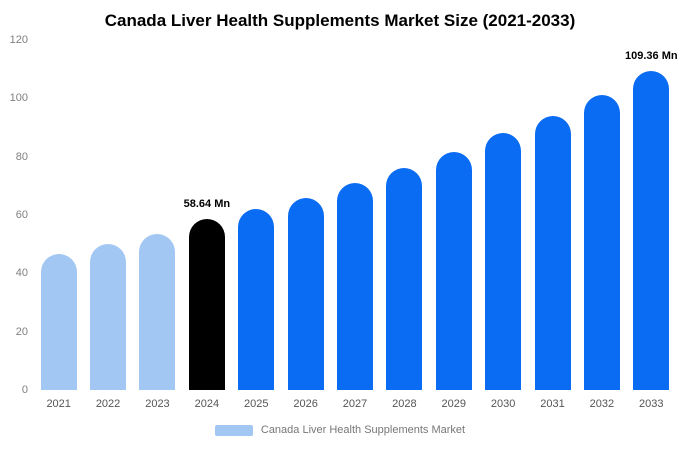 This screenshot has width=680, height=450. Describe the element at coordinates (355, 404) in the screenshot. I see `x-axis-label-2027: 2027` at that location.